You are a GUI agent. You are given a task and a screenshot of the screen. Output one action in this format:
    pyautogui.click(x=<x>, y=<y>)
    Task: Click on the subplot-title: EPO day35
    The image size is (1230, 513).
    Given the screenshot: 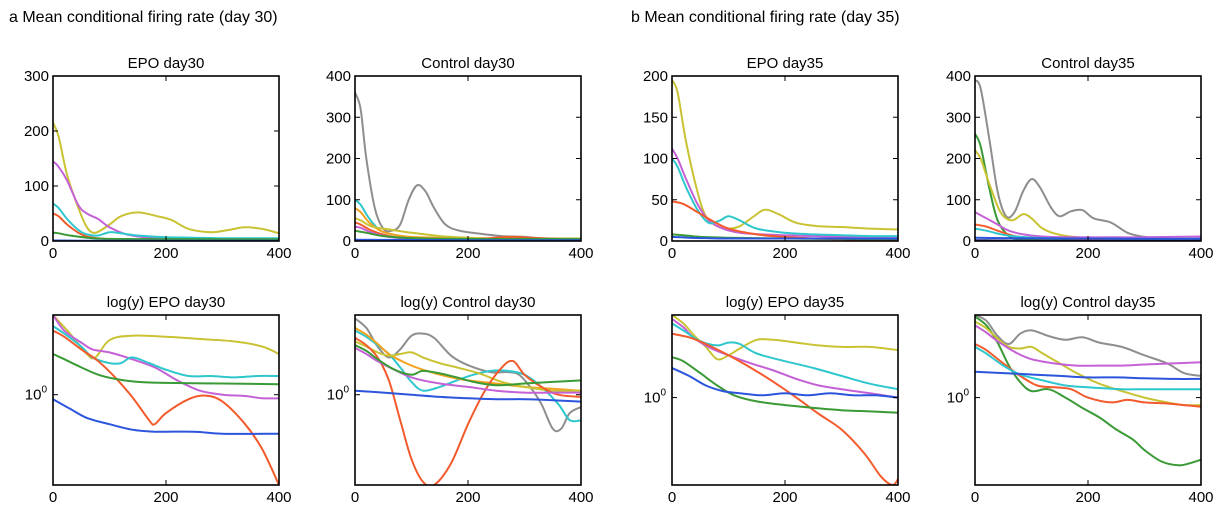 What is the action you would take?
    pyautogui.click(x=785, y=63)
    